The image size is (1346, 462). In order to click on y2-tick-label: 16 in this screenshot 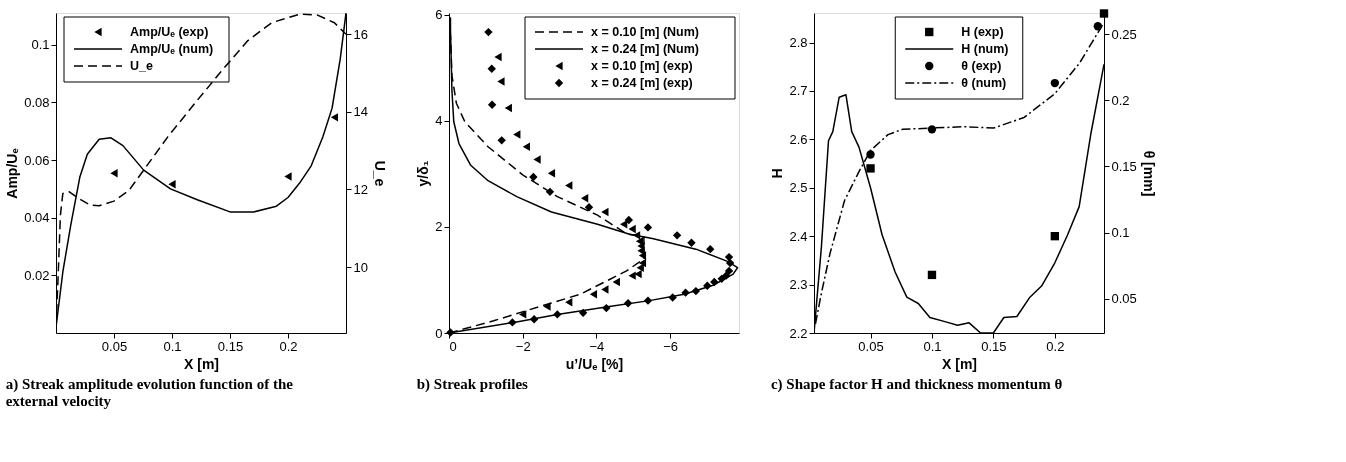, I will do `click(360, 34)`.